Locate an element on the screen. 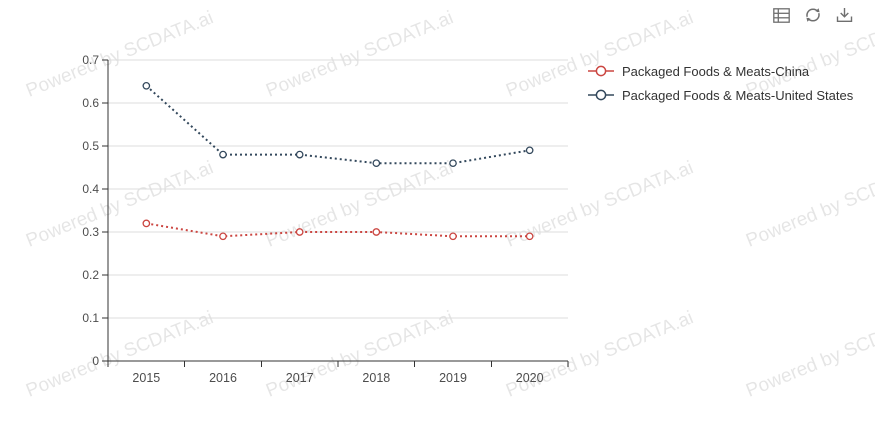 Image resolution: width=875 pixels, height=442 pixels. refresh-button is located at coordinates (813, 15).